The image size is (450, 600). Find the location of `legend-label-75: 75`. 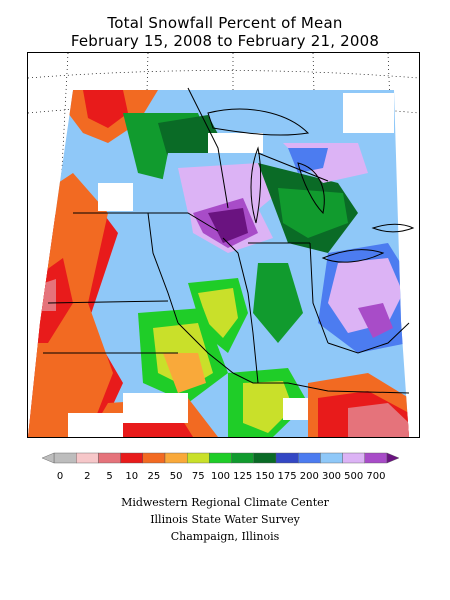

legend-label-75: 75 is located at coordinates (198, 476).